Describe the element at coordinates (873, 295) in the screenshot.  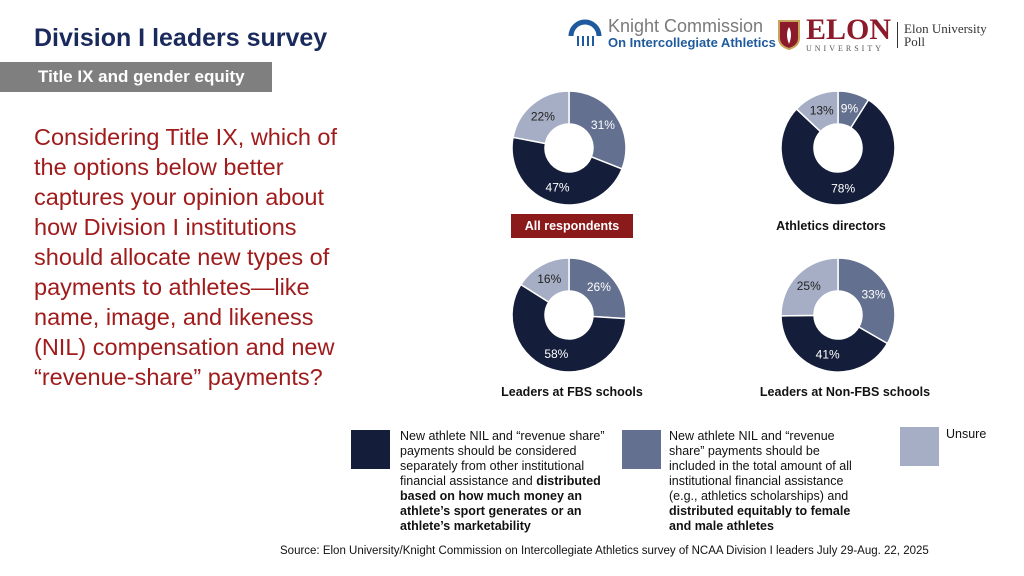
I see `data-label: 33%` at that location.